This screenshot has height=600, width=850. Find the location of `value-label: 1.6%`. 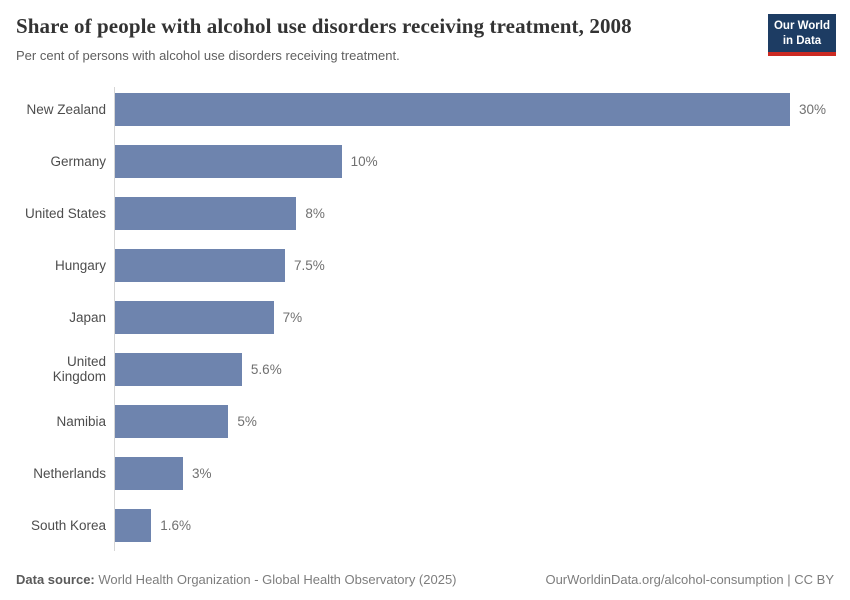

value-label: 1.6% is located at coordinates (176, 525).